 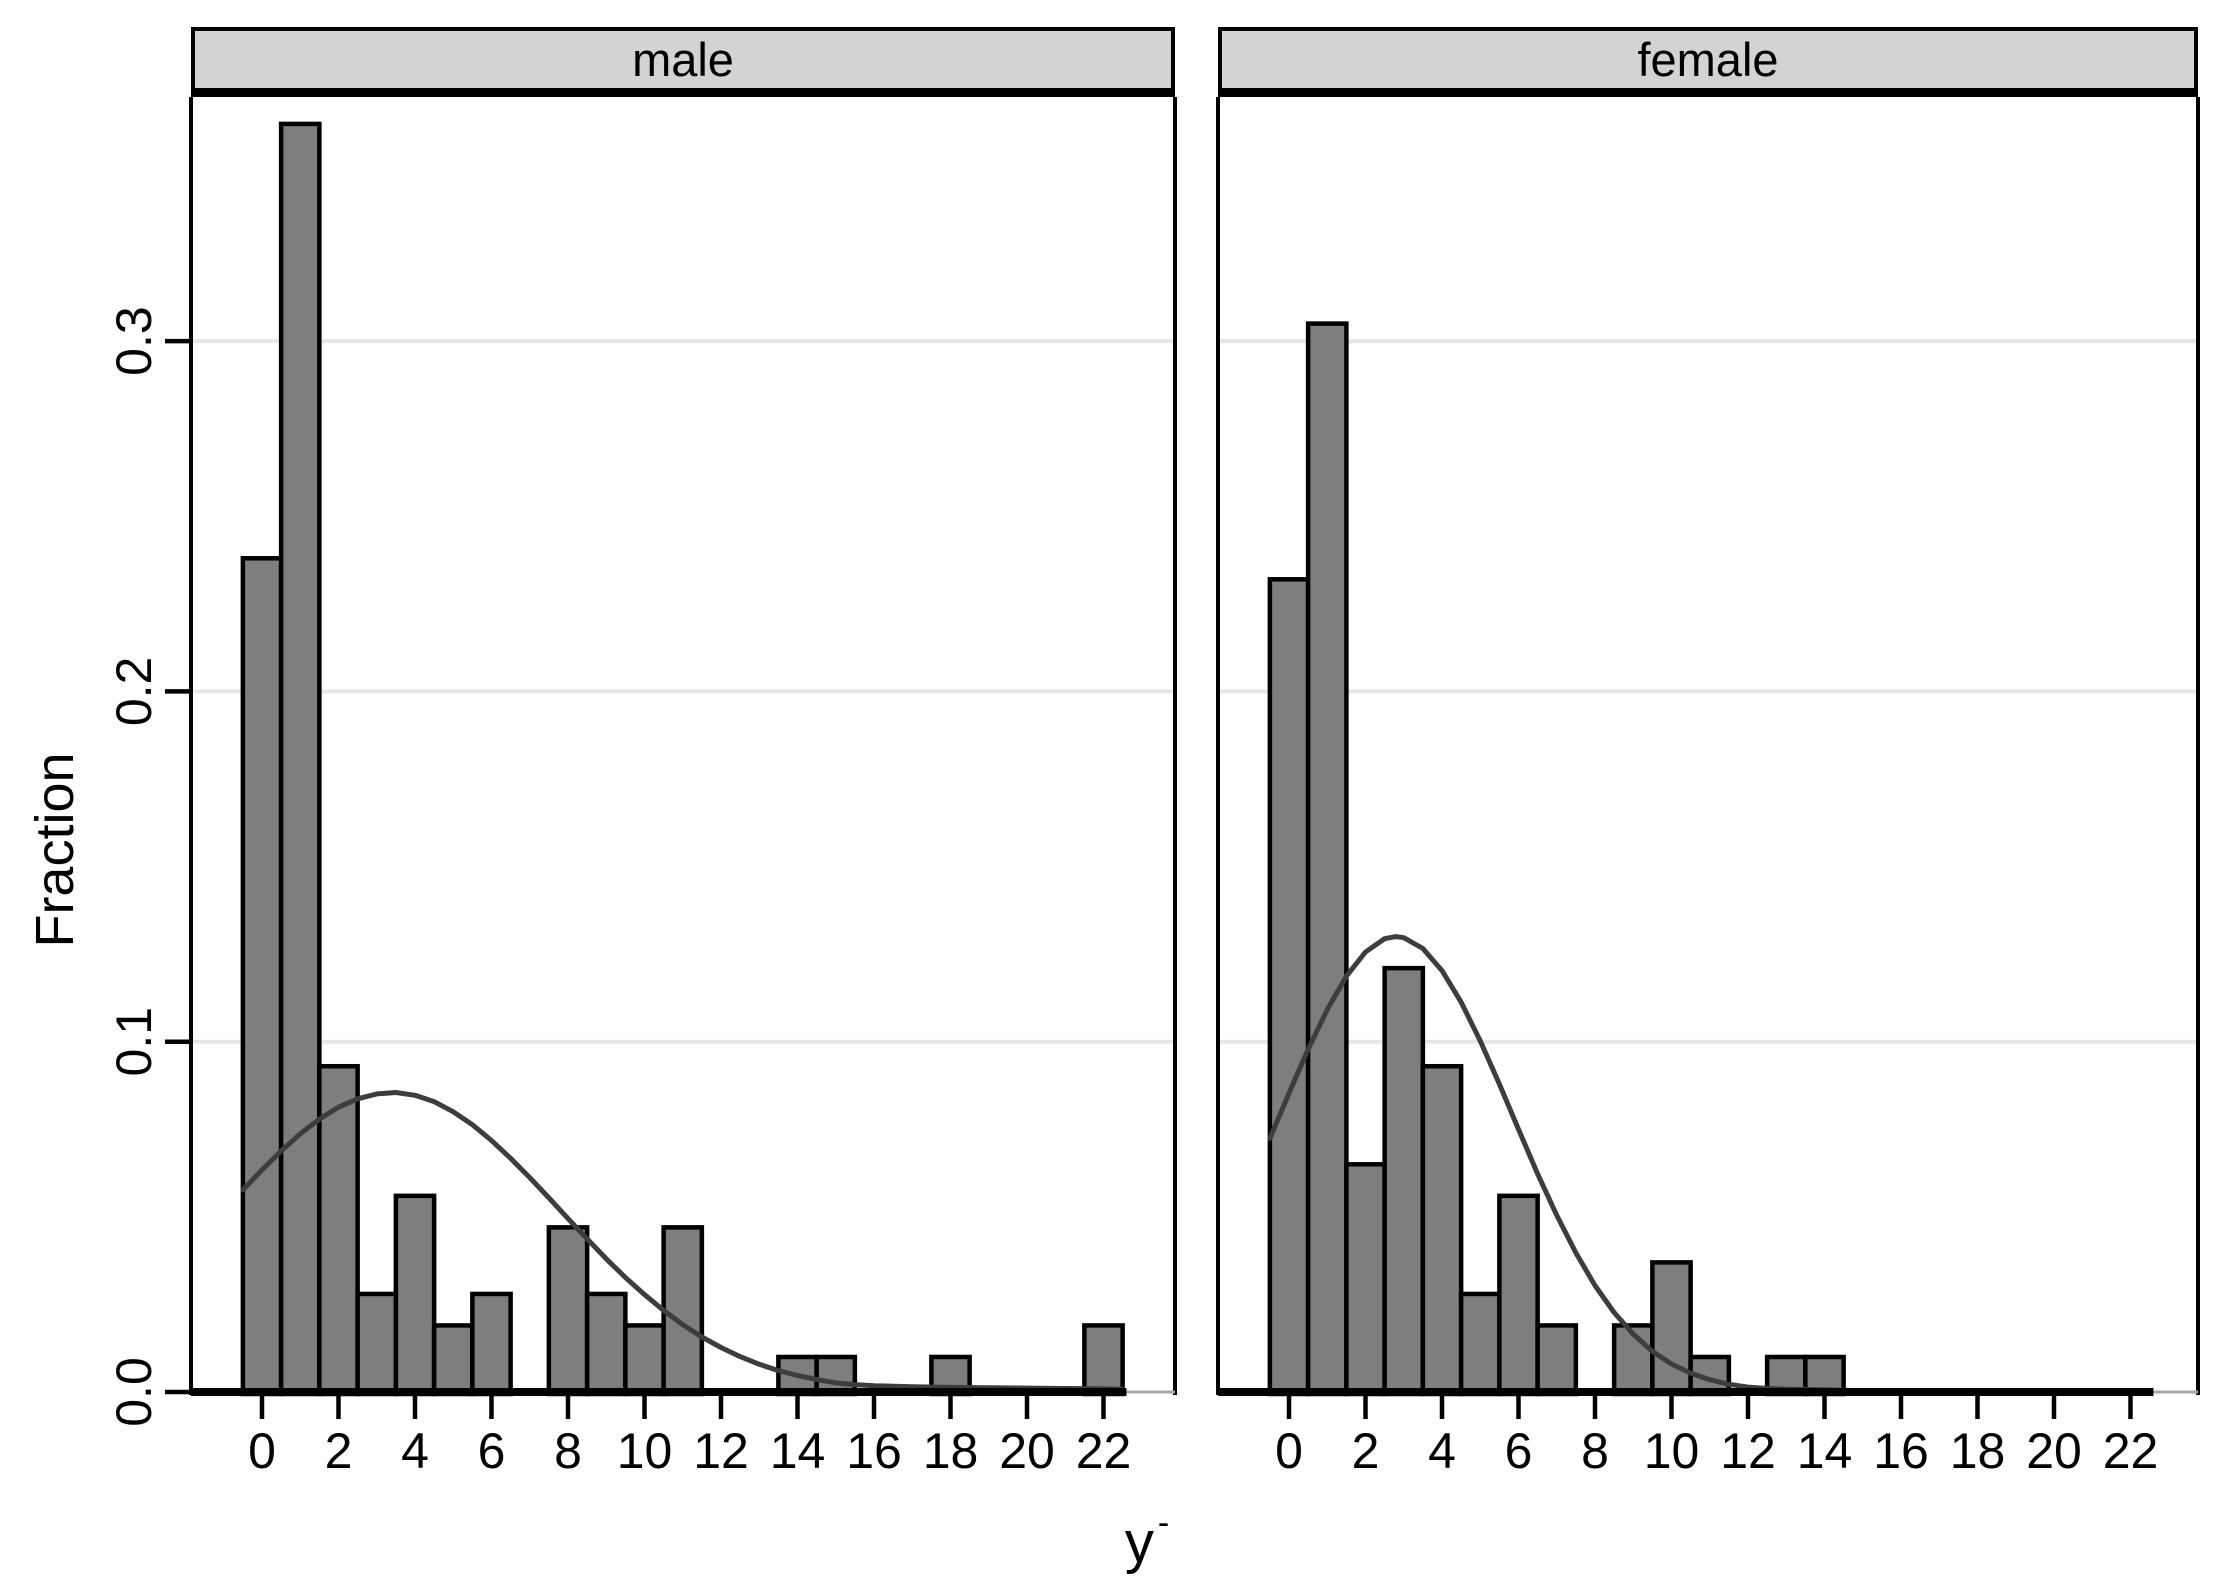 I want to click on panel-header-female-label: female, so click(x=1708, y=59).